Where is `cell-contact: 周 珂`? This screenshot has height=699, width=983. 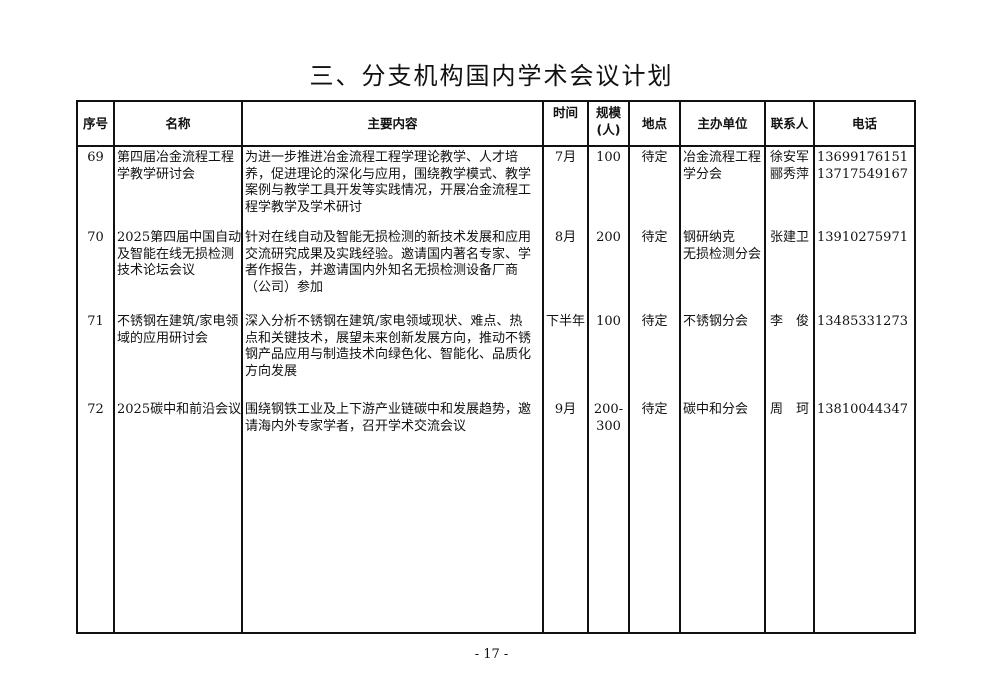
cell-contact: 周 珂 is located at coordinates (789, 516).